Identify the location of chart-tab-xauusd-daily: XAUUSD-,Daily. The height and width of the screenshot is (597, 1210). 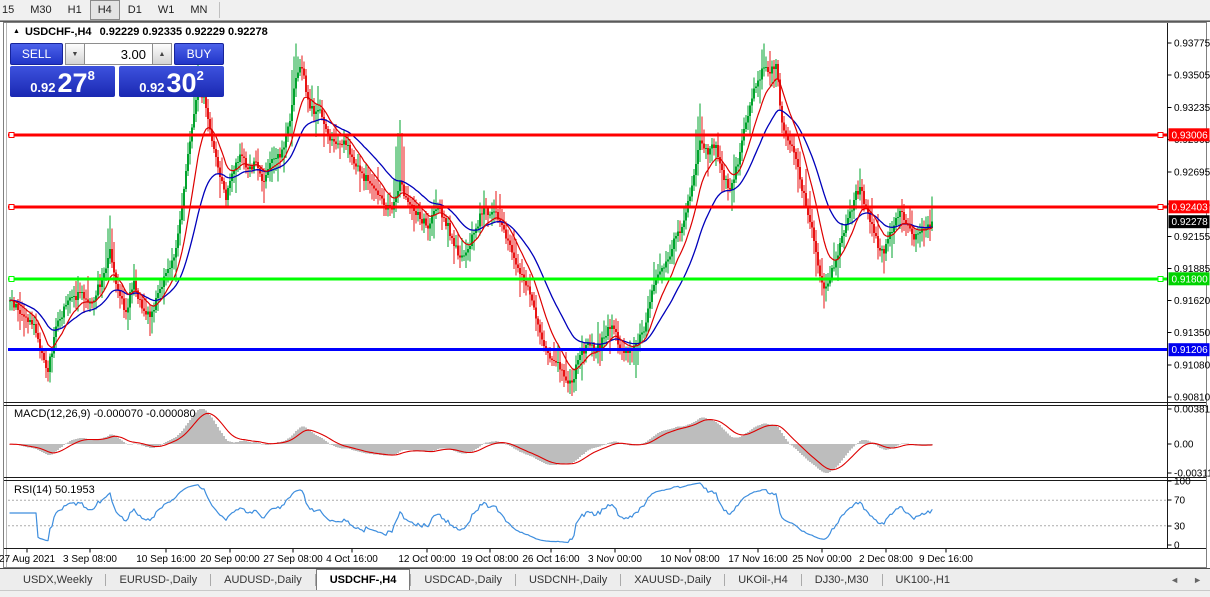
(673, 579).